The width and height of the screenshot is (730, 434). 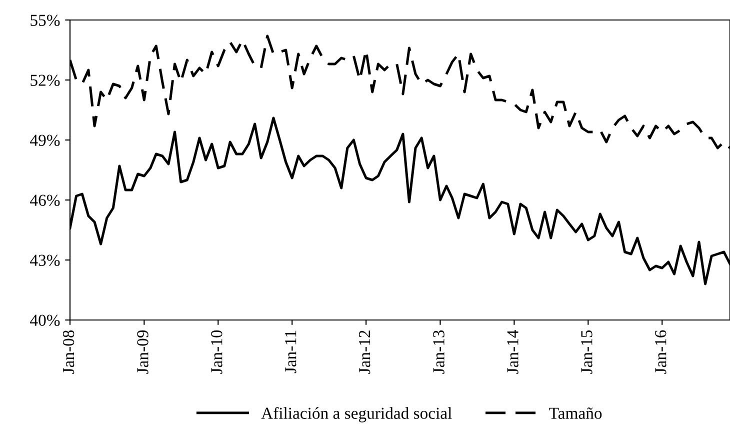 I want to click on y-tick-label: 40%, so click(x=45, y=320).